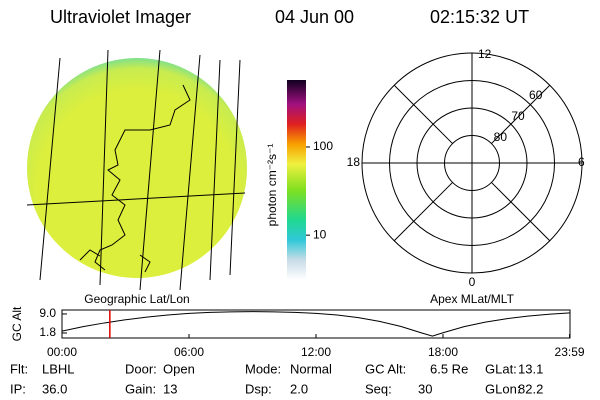  I want to click on colorbar-tick-label: 10, so click(320, 234).